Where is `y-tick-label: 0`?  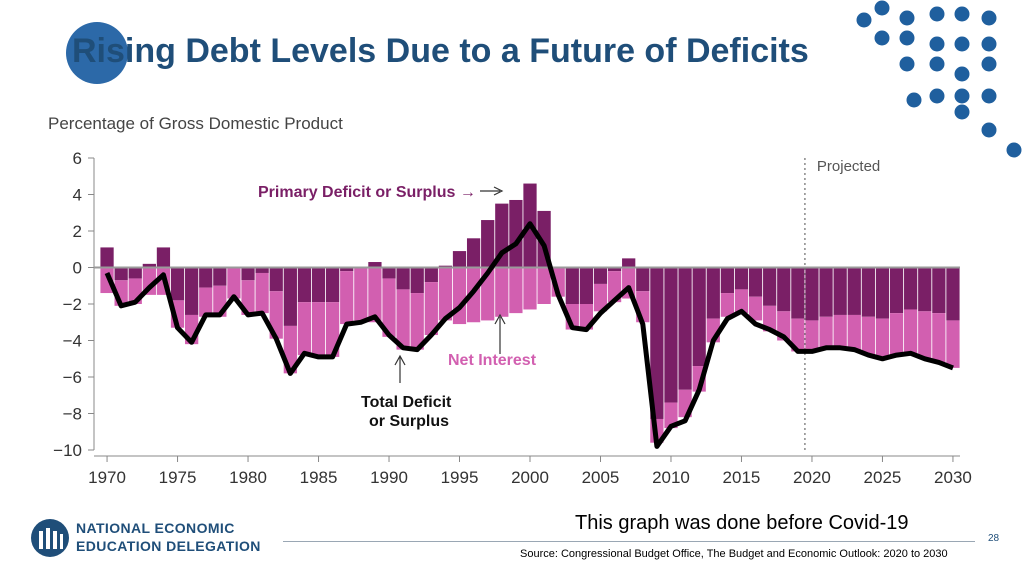 y-tick-label: 0 is located at coordinates (77, 268).